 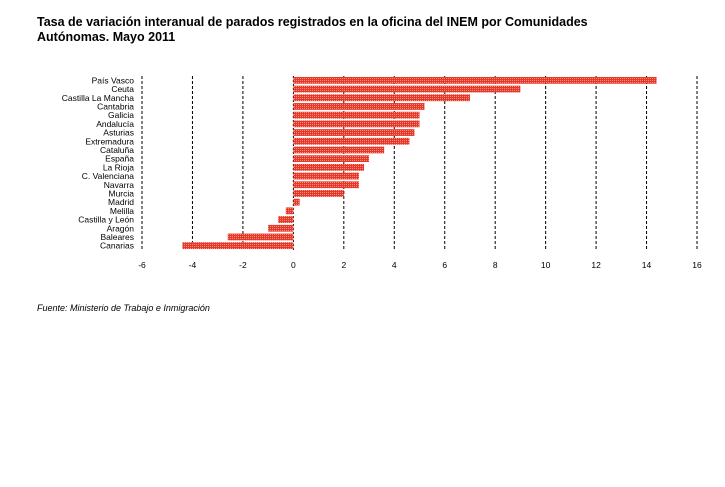 I want to click on x-tick-label: 12, so click(x=596, y=265).